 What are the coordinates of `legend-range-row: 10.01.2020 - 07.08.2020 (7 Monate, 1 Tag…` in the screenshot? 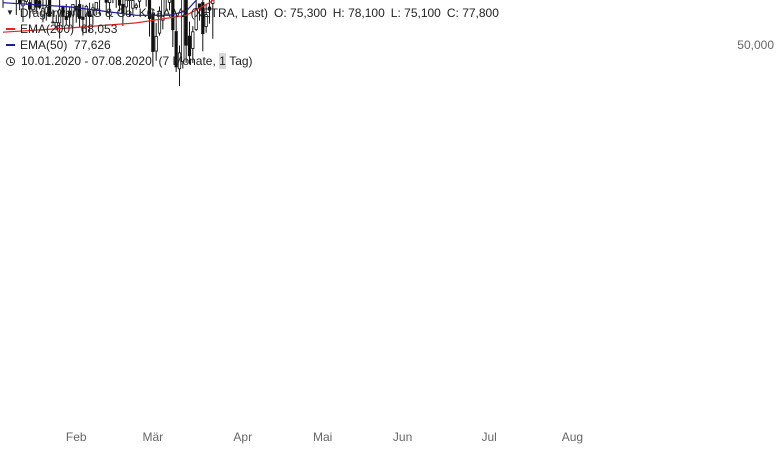 It's located at (252, 61).